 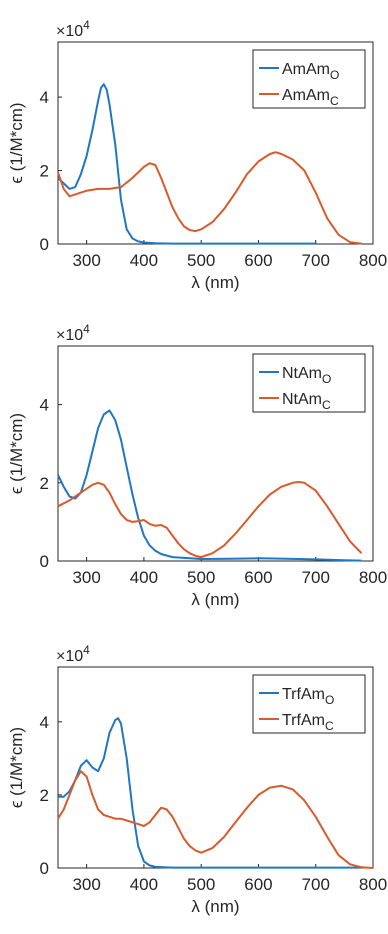 I want to click on series-line-amam-o, so click(x=186, y=164).